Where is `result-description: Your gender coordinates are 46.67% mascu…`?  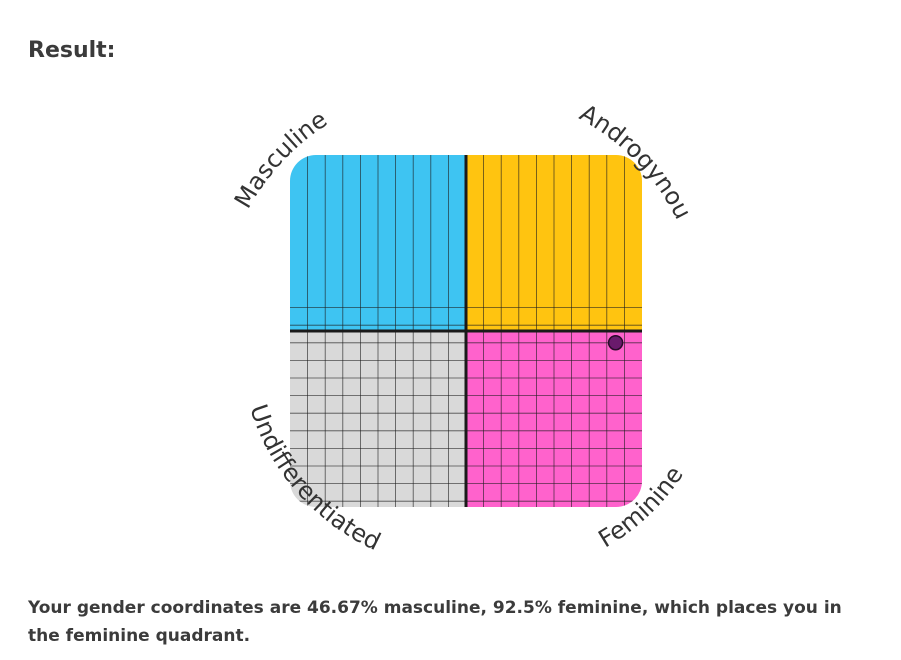
result-description: Your gender coordinates are 46.67% mascu… is located at coordinates (435, 622).